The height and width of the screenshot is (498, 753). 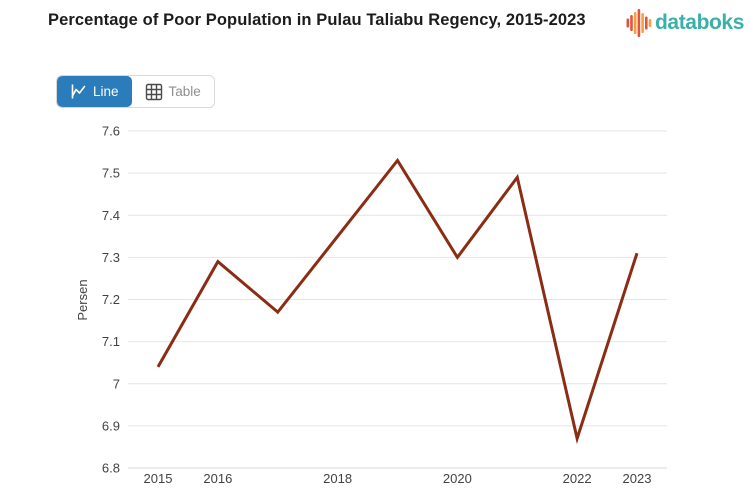 I want to click on databoks-logo: databoks, so click(x=685, y=23).